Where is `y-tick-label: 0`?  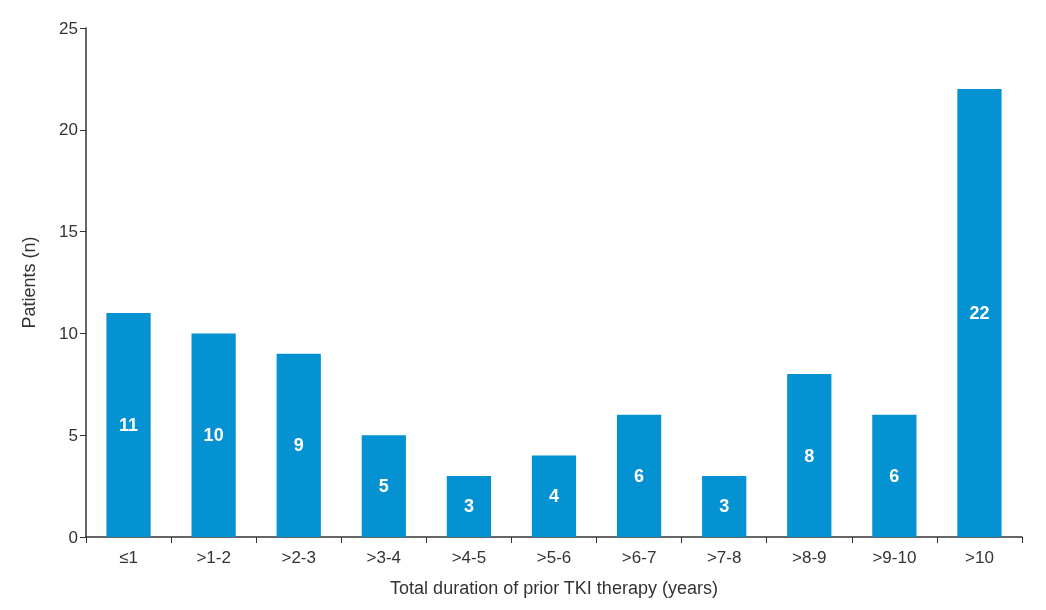
y-tick-label: 0 is located at coordinates (73, 537).